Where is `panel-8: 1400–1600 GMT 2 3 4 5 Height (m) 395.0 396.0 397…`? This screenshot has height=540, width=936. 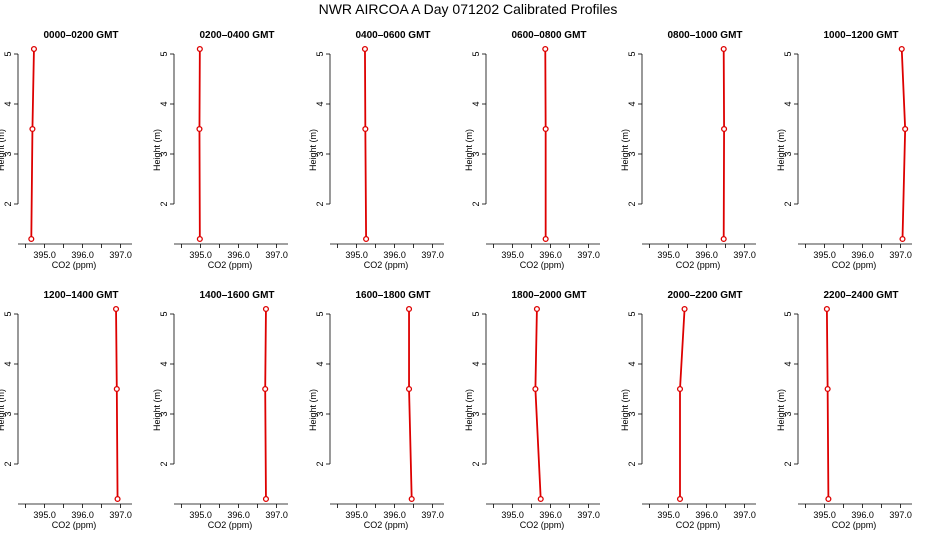 panel-8: 1400–1600 GMT 2 3 4 5 Height (m) 395.0 396.0 397… is located at coordinates (220, 410).